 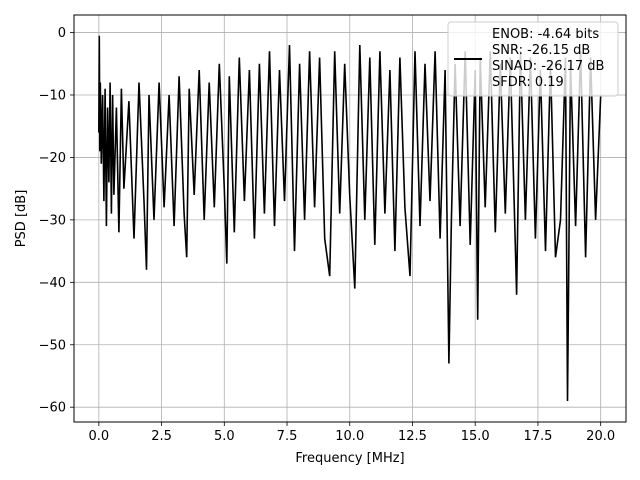 What do you see at coordinates (52, 95) in the screenshot?
I see `y-tick-label: −10` at bounding box center [52, 95].